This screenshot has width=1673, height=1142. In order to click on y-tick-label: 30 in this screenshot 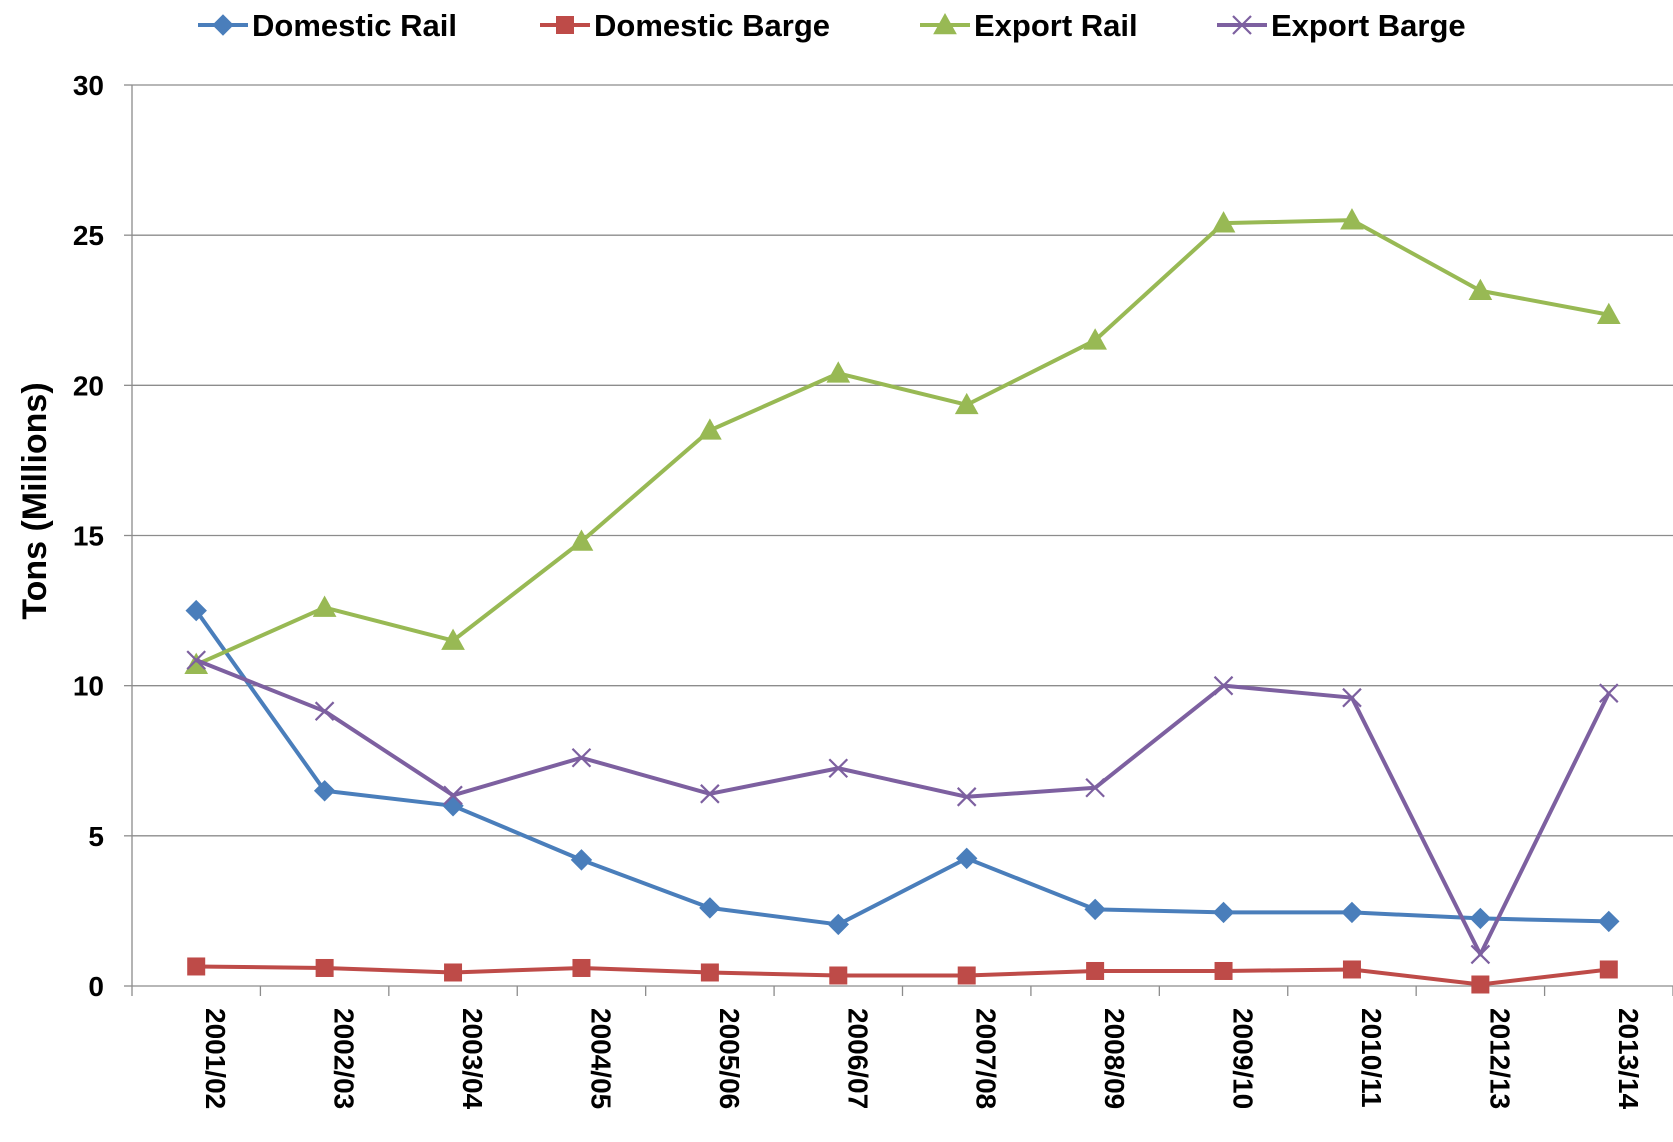, I will do `click(88, 85)`.